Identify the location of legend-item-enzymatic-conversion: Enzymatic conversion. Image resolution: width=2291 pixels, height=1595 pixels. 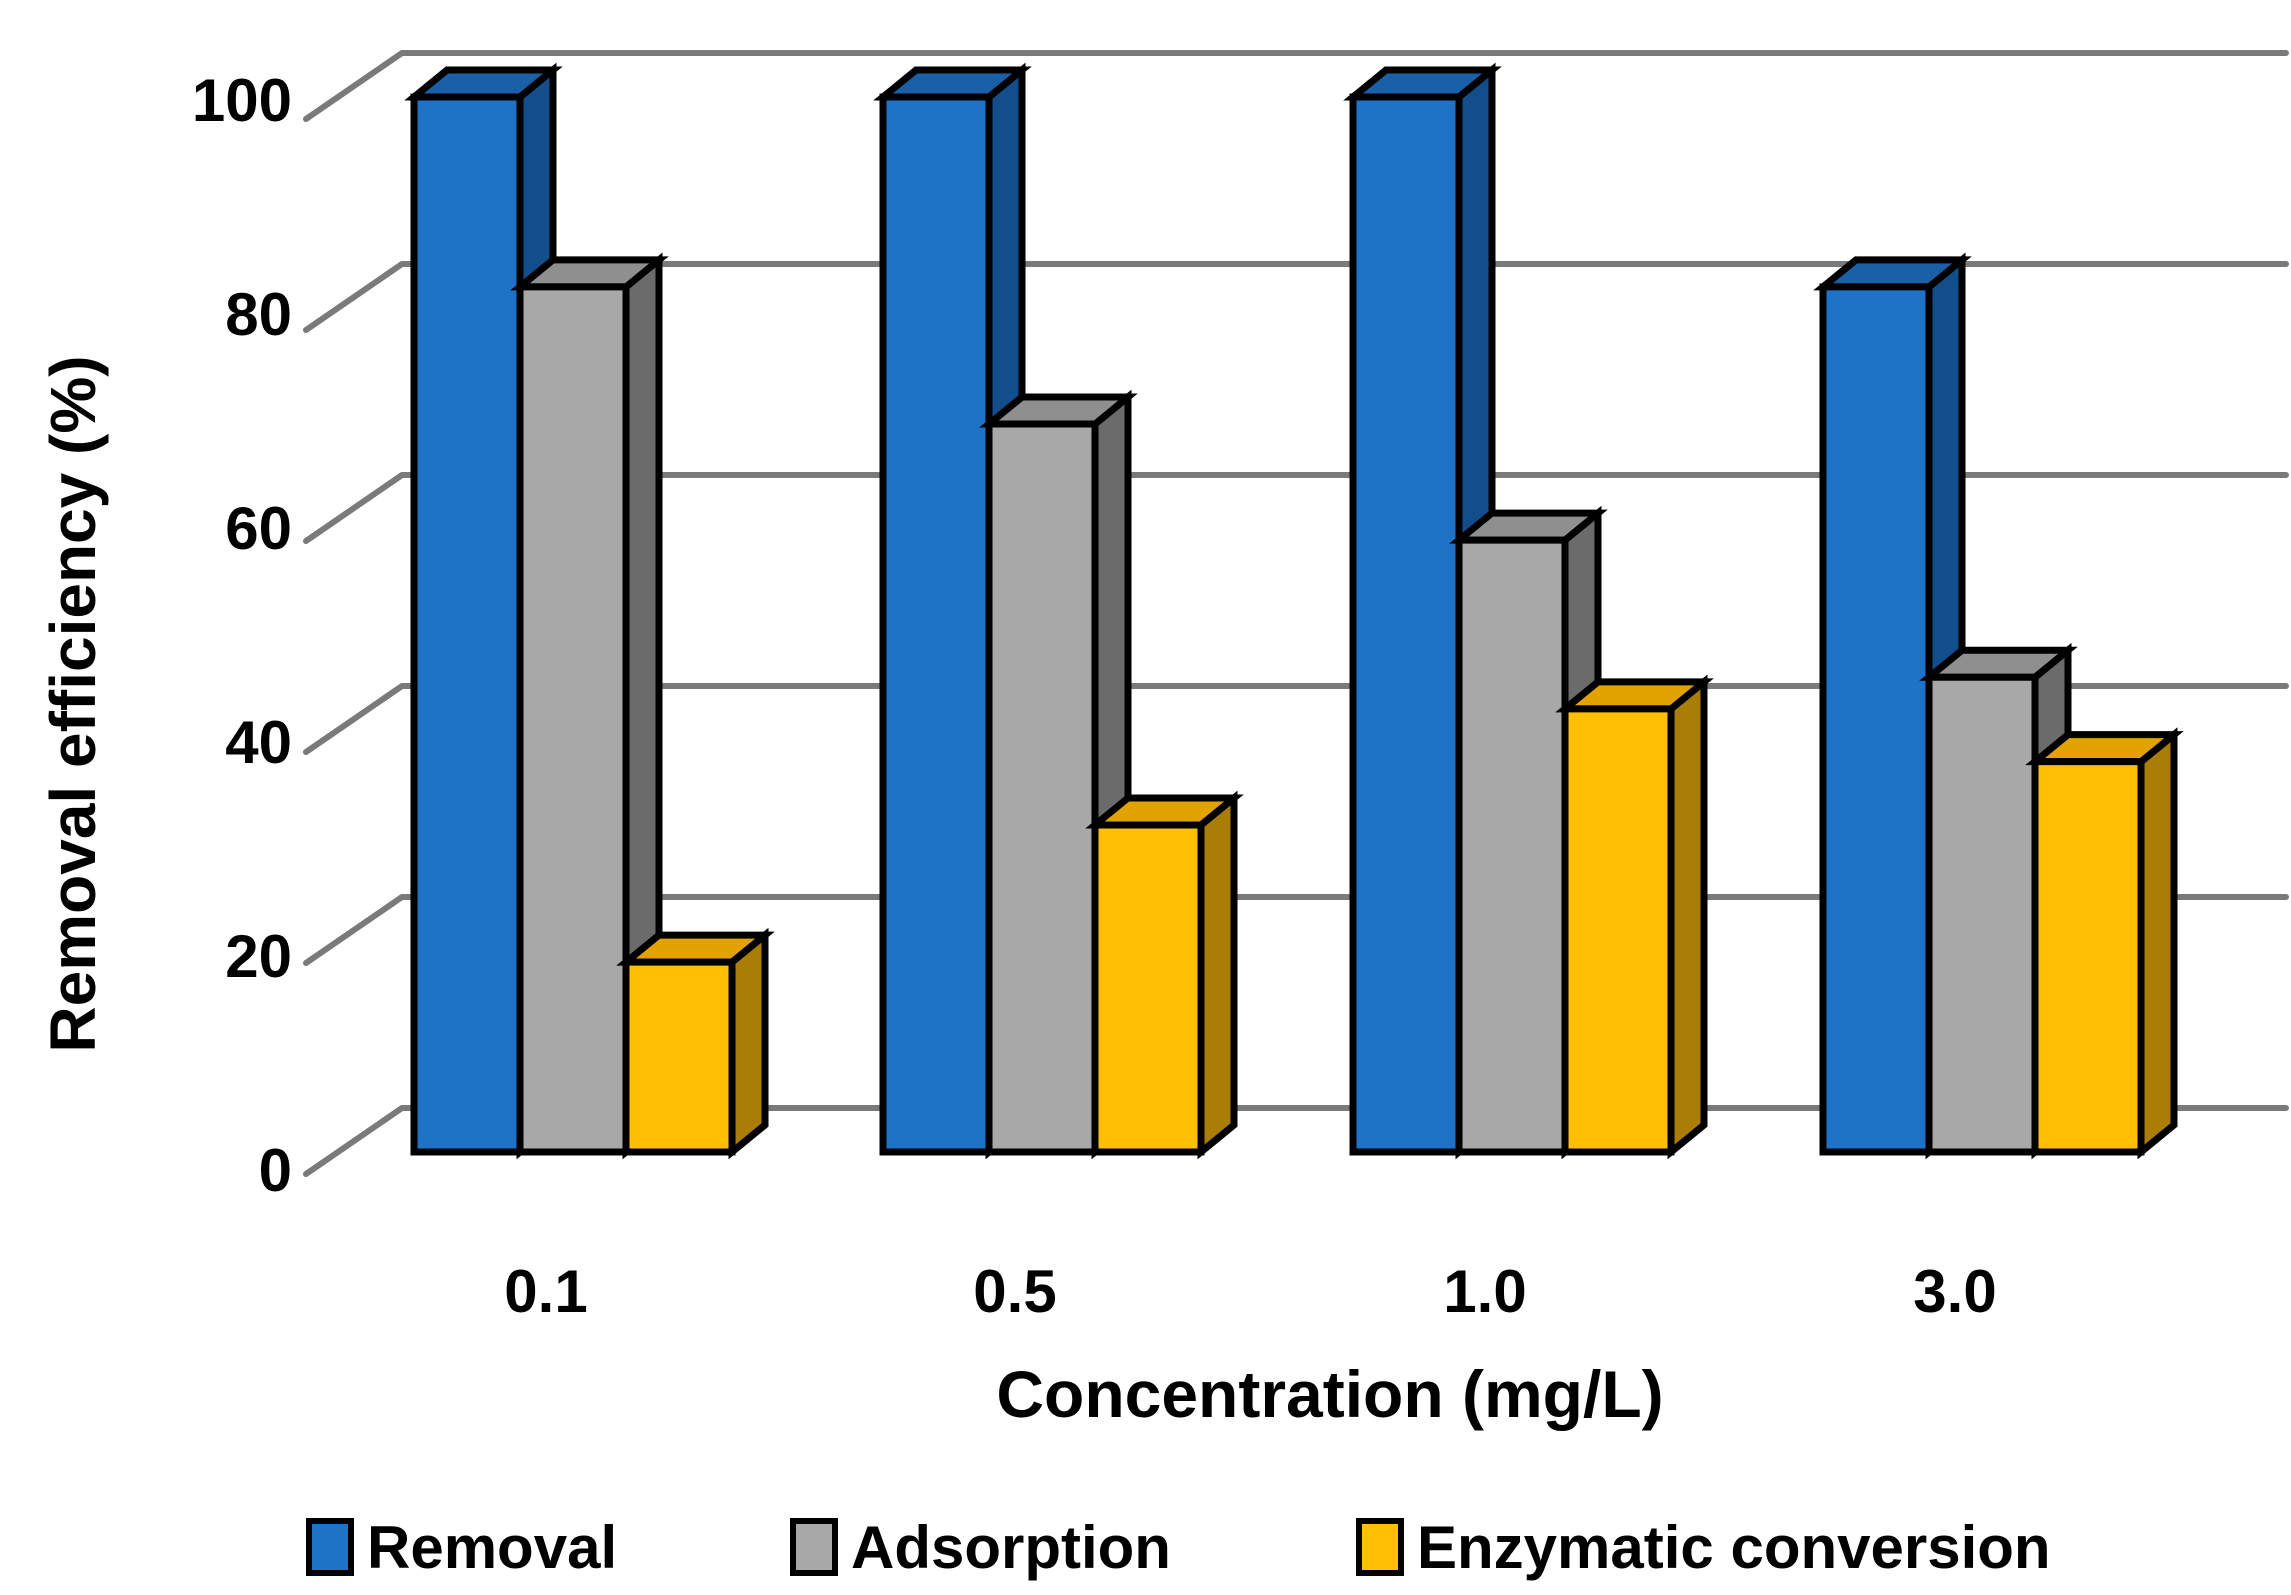
(1703, 1547).